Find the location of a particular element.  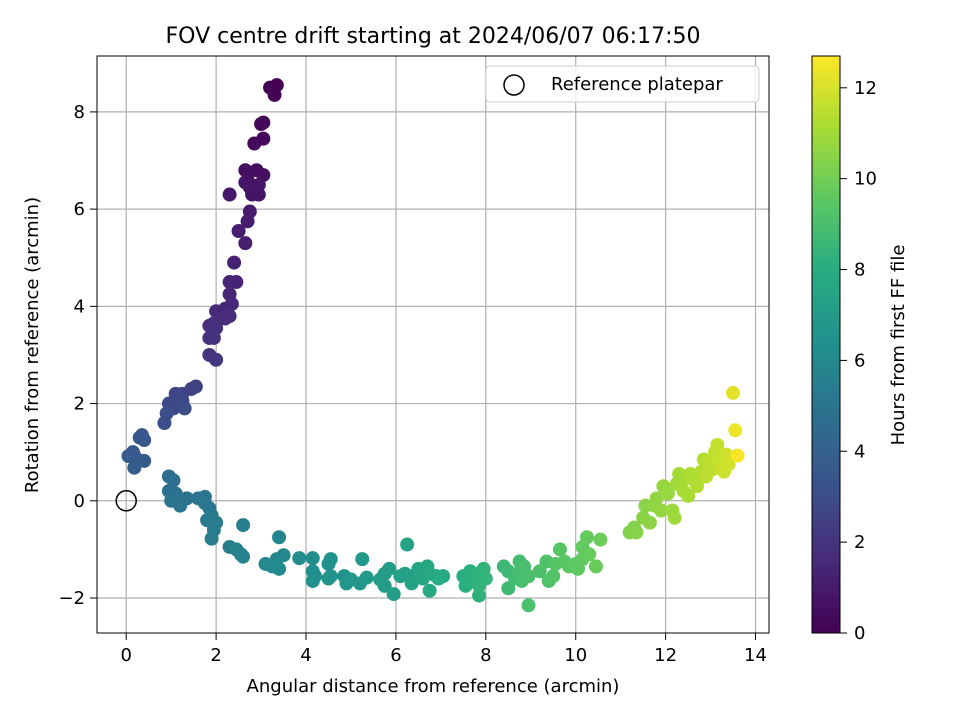

colorbar-ticks: 0 2 4 6 8 10 12 is located at coordinates (858, 361).